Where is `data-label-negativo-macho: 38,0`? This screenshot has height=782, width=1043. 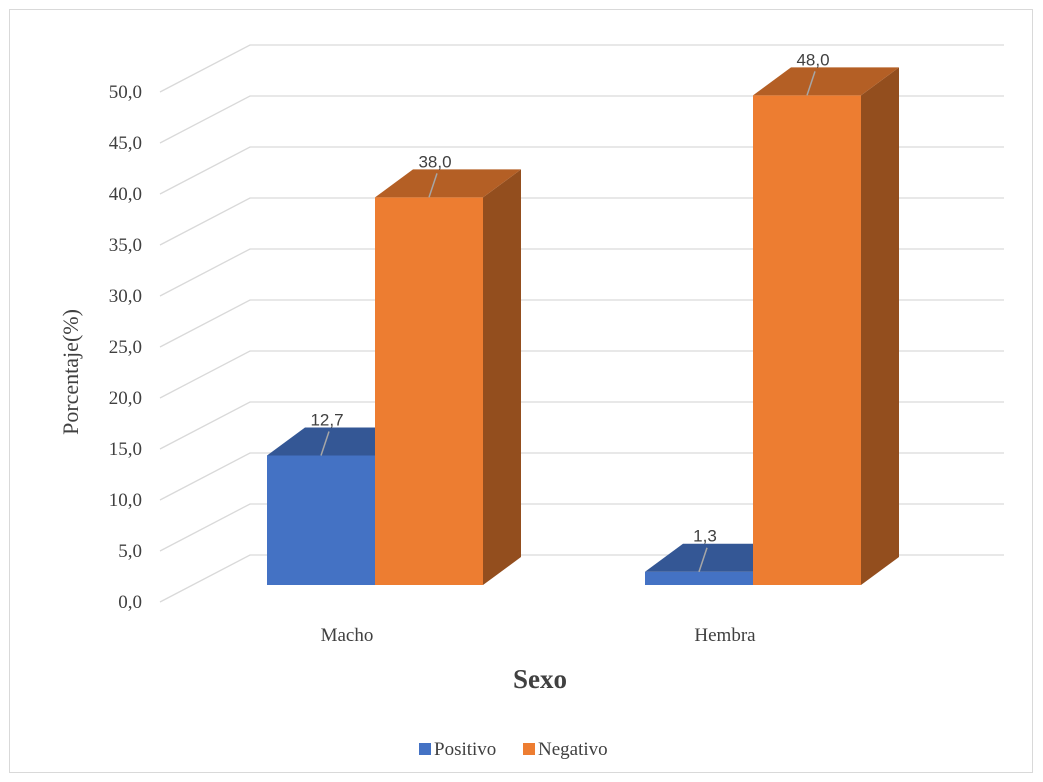 data-label-negativo-macho: 38,0 is located at coordinates (435, 175).